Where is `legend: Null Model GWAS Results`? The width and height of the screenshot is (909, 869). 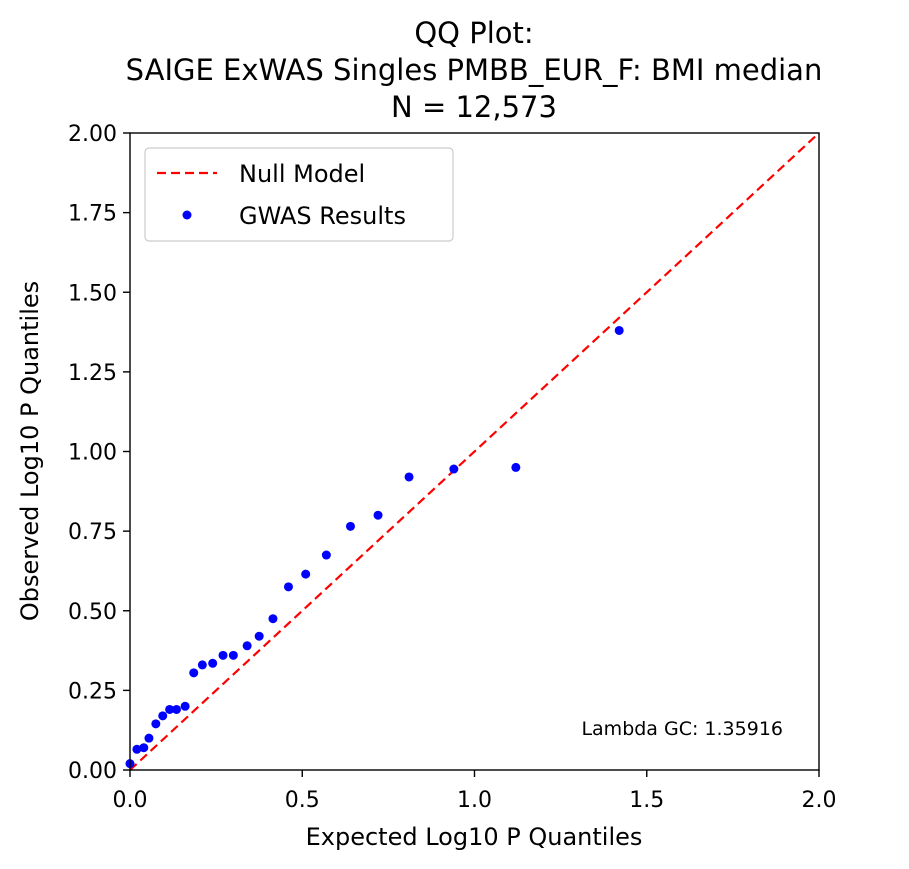
legend: Null Model GWAS Results is located at coordinates (299, 194).